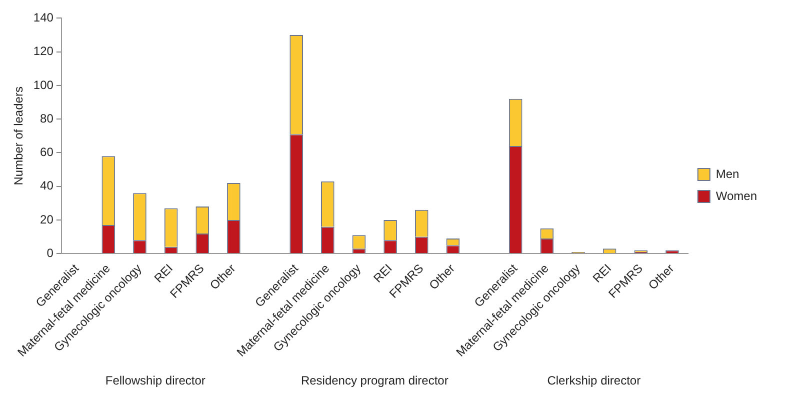 The height and width of the screenshot is (401, 785). What do you see at coordinates (43, 51) in the screenshot?
I see `y-tick-label: 120` at bounding box center [43, 51].